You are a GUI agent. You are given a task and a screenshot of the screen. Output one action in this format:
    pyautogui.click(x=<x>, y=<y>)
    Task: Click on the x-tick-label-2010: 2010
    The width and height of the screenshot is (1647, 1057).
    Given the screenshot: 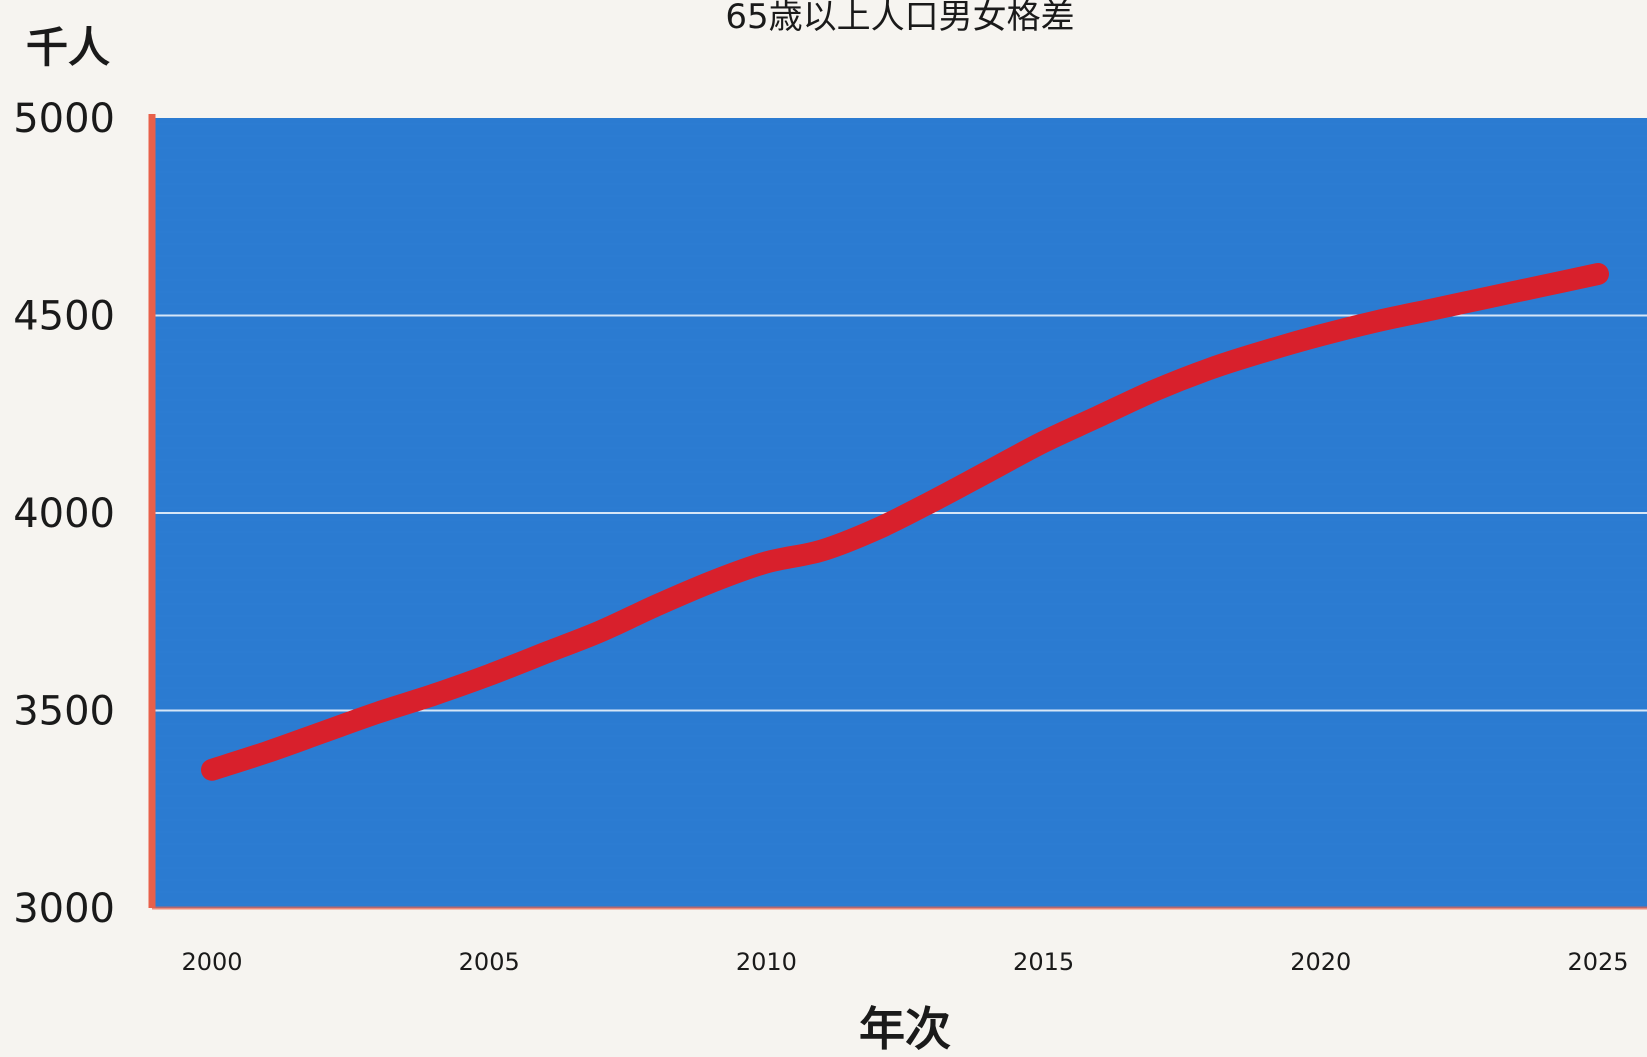 What is the action you would take?
    pyautogui.click(x=766, y=962)
    